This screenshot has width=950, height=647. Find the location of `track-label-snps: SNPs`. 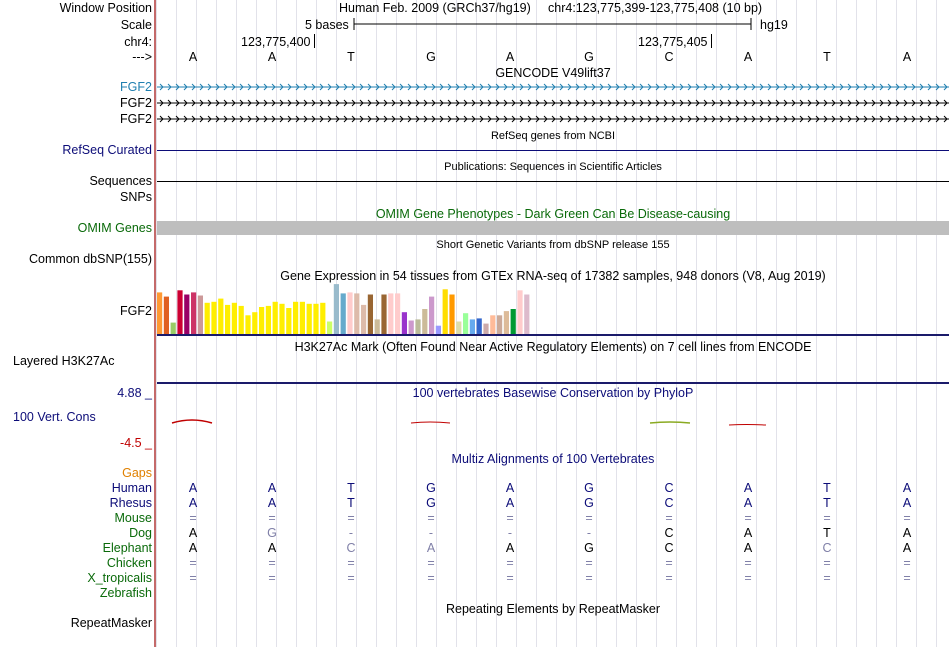

track-label-snps: SNPs is located at coordinates (136, 197).